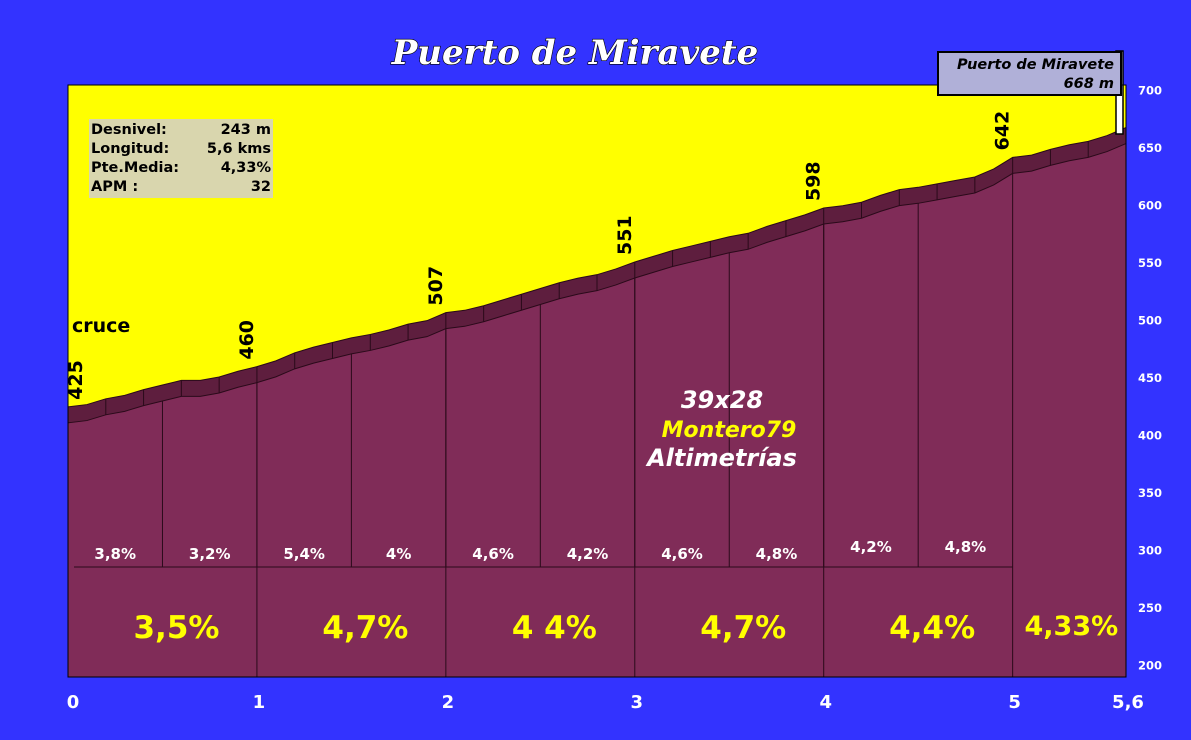 The height and width of the screenshot is (740, 1191). I want to click on y-tick-label: 450, so click(1150, 378).